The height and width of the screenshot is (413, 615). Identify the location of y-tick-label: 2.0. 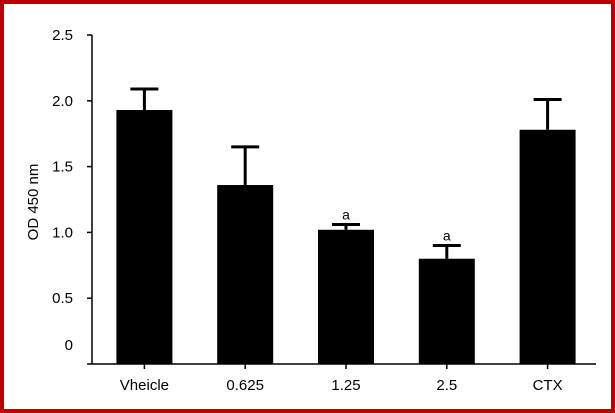
(62, 101).